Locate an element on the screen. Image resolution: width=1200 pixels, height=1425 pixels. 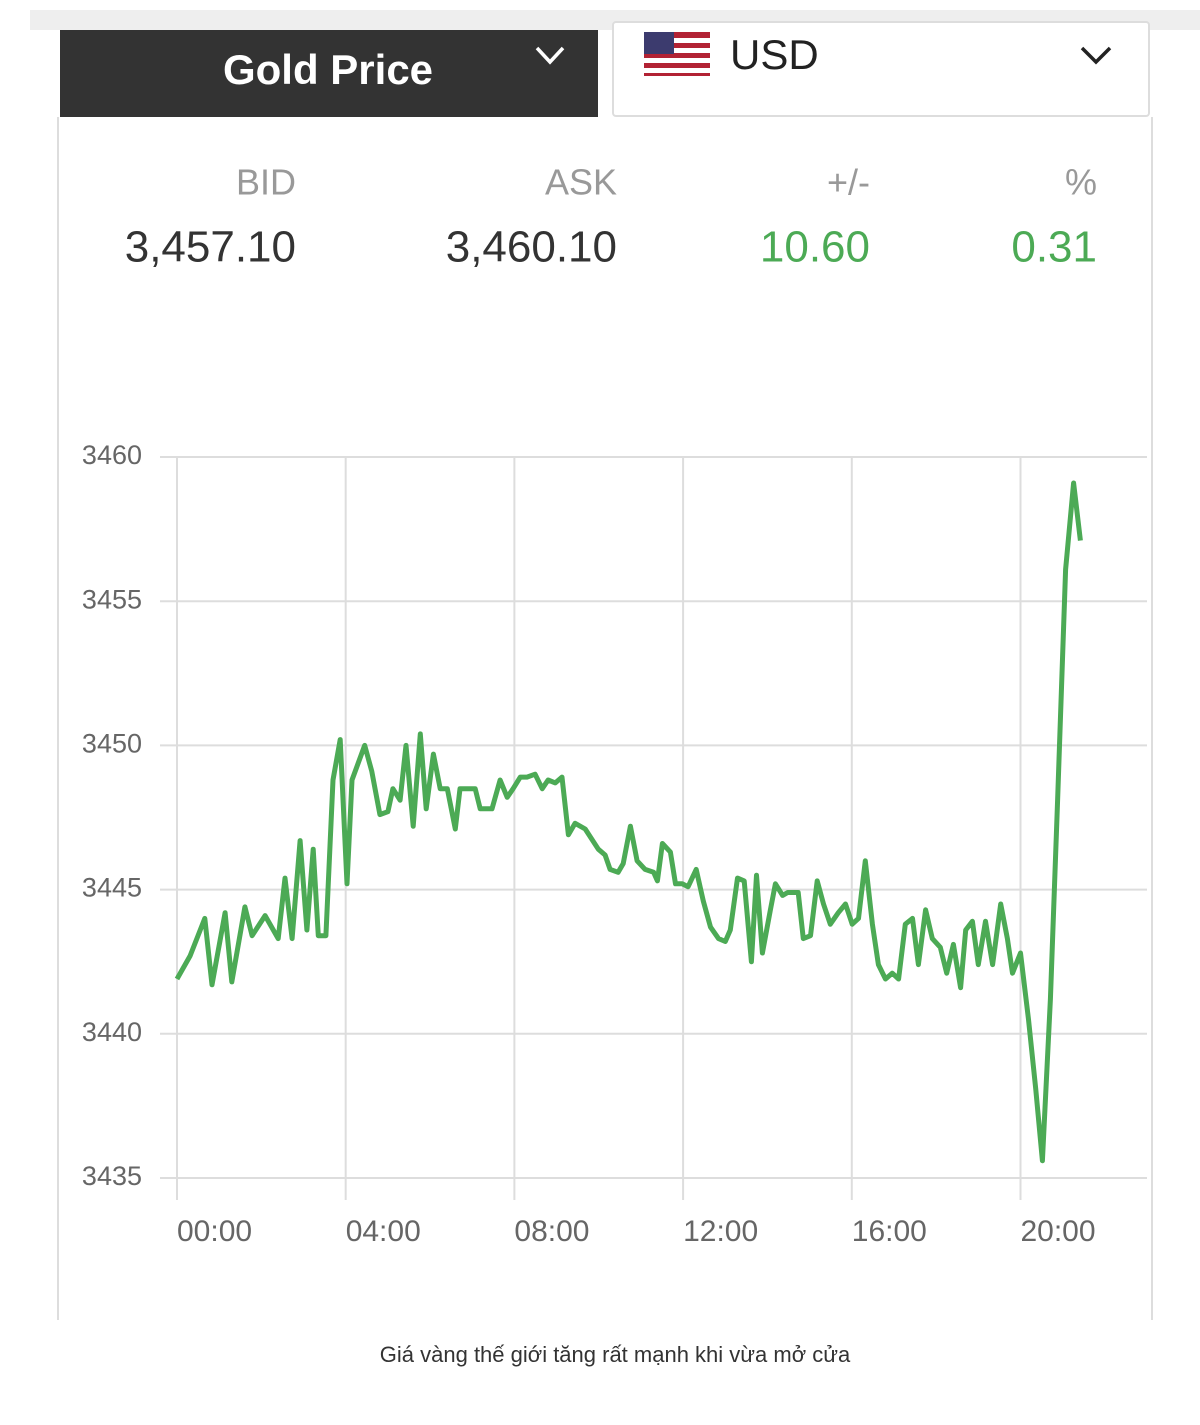
x-tick-label: 08:00 is located at coordinates (551, 1231).